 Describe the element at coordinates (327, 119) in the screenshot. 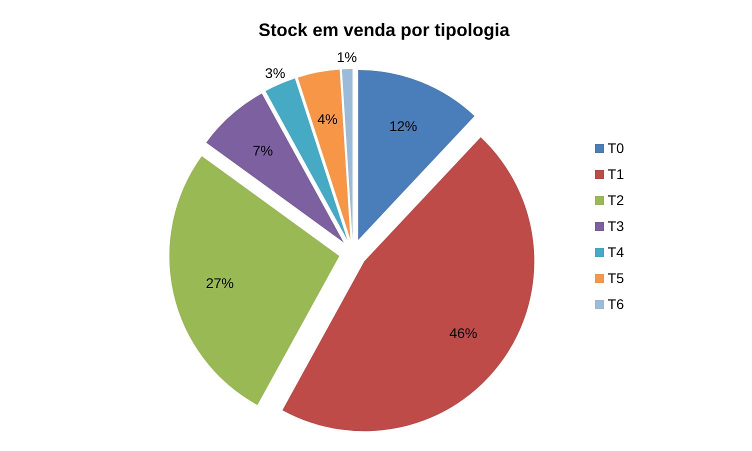

I see `data-label: 4%` at that location.